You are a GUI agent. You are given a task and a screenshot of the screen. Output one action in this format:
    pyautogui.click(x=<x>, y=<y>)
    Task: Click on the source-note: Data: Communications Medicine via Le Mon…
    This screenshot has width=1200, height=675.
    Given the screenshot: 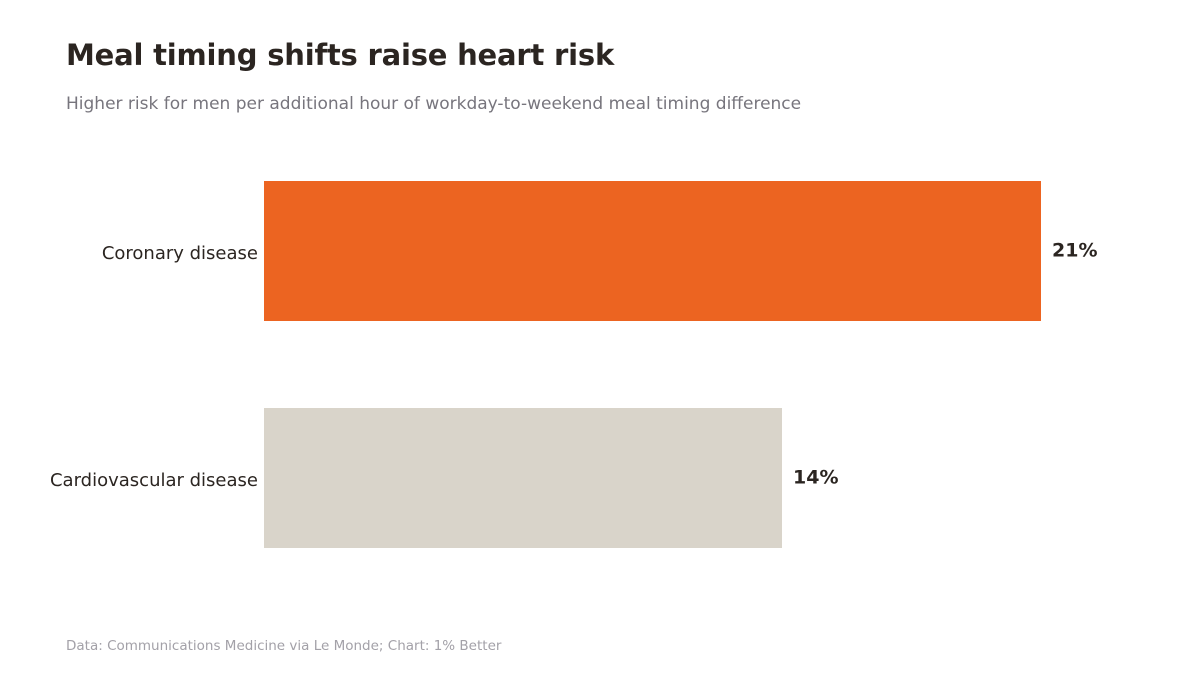 What is the action you would take?
    pyautogui.click(x=284, y=646)
    